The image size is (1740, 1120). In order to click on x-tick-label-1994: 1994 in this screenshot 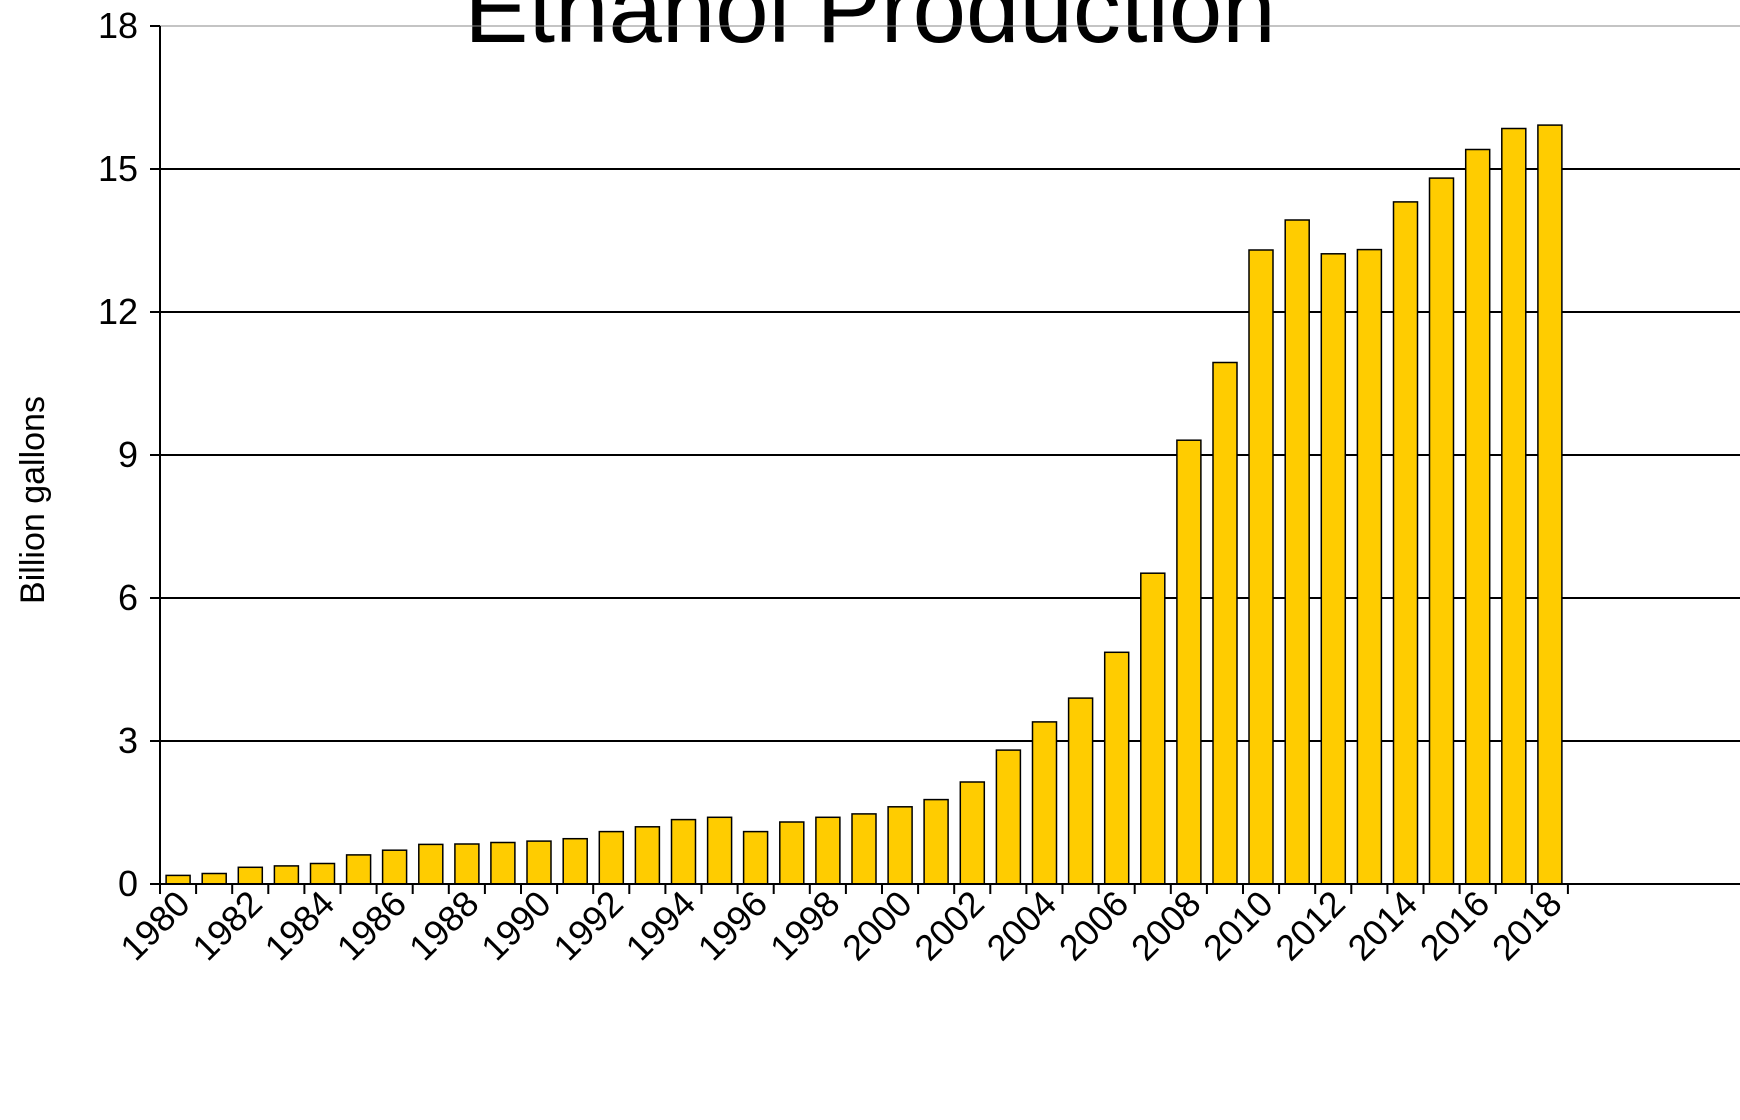, I will do `click(661, 926)`.